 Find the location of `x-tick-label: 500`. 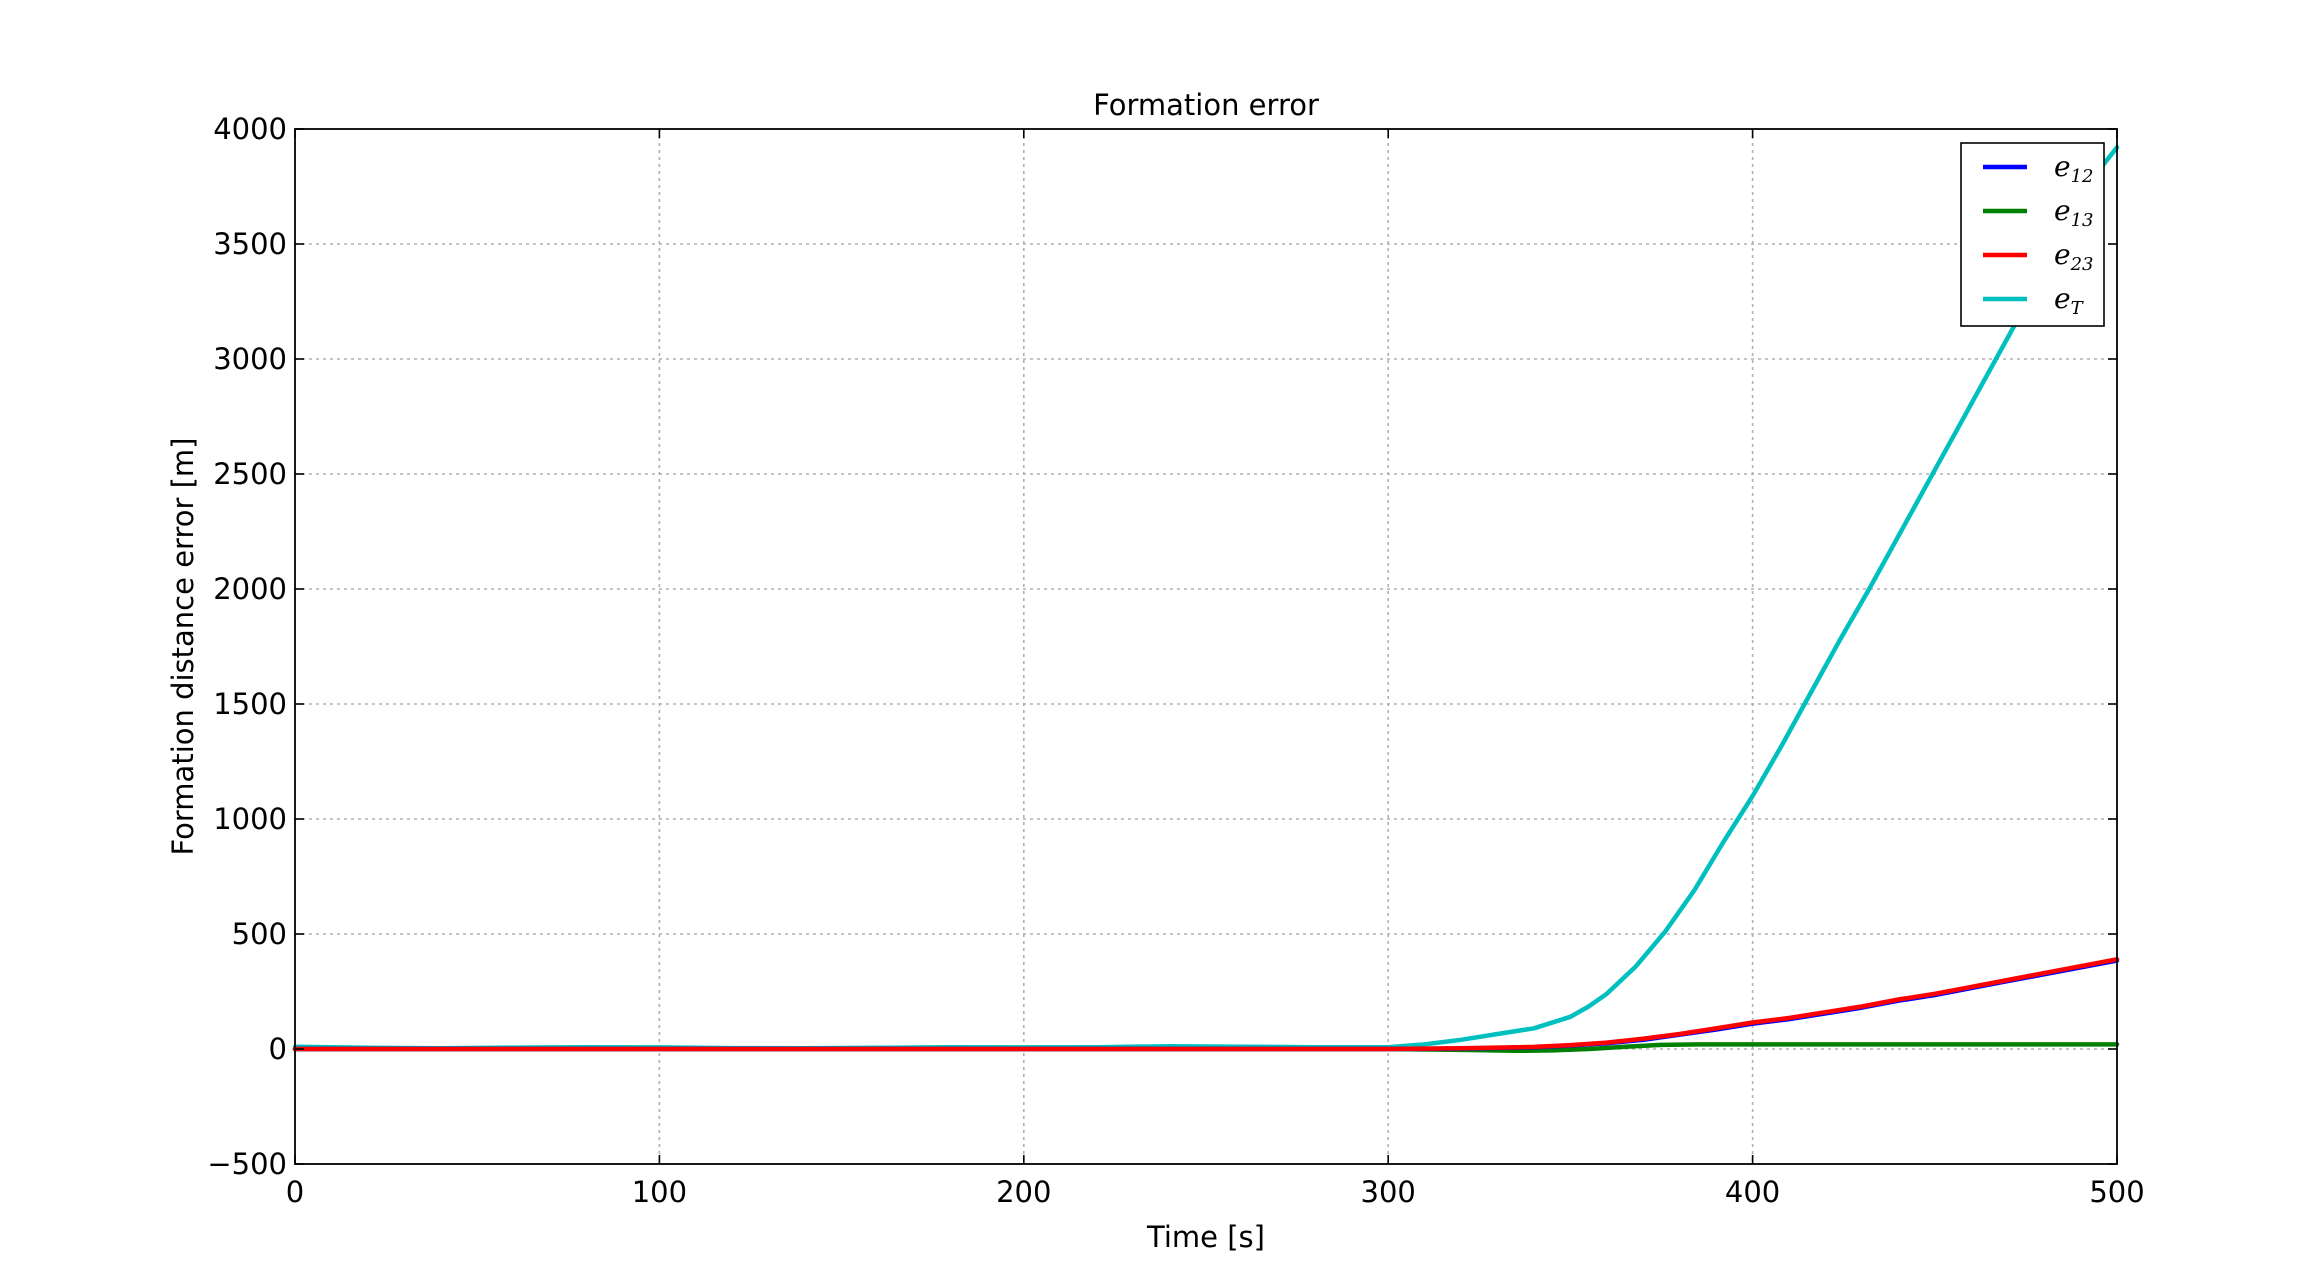

x-tick-label: 500 is located at coordinates (2116, 1192).